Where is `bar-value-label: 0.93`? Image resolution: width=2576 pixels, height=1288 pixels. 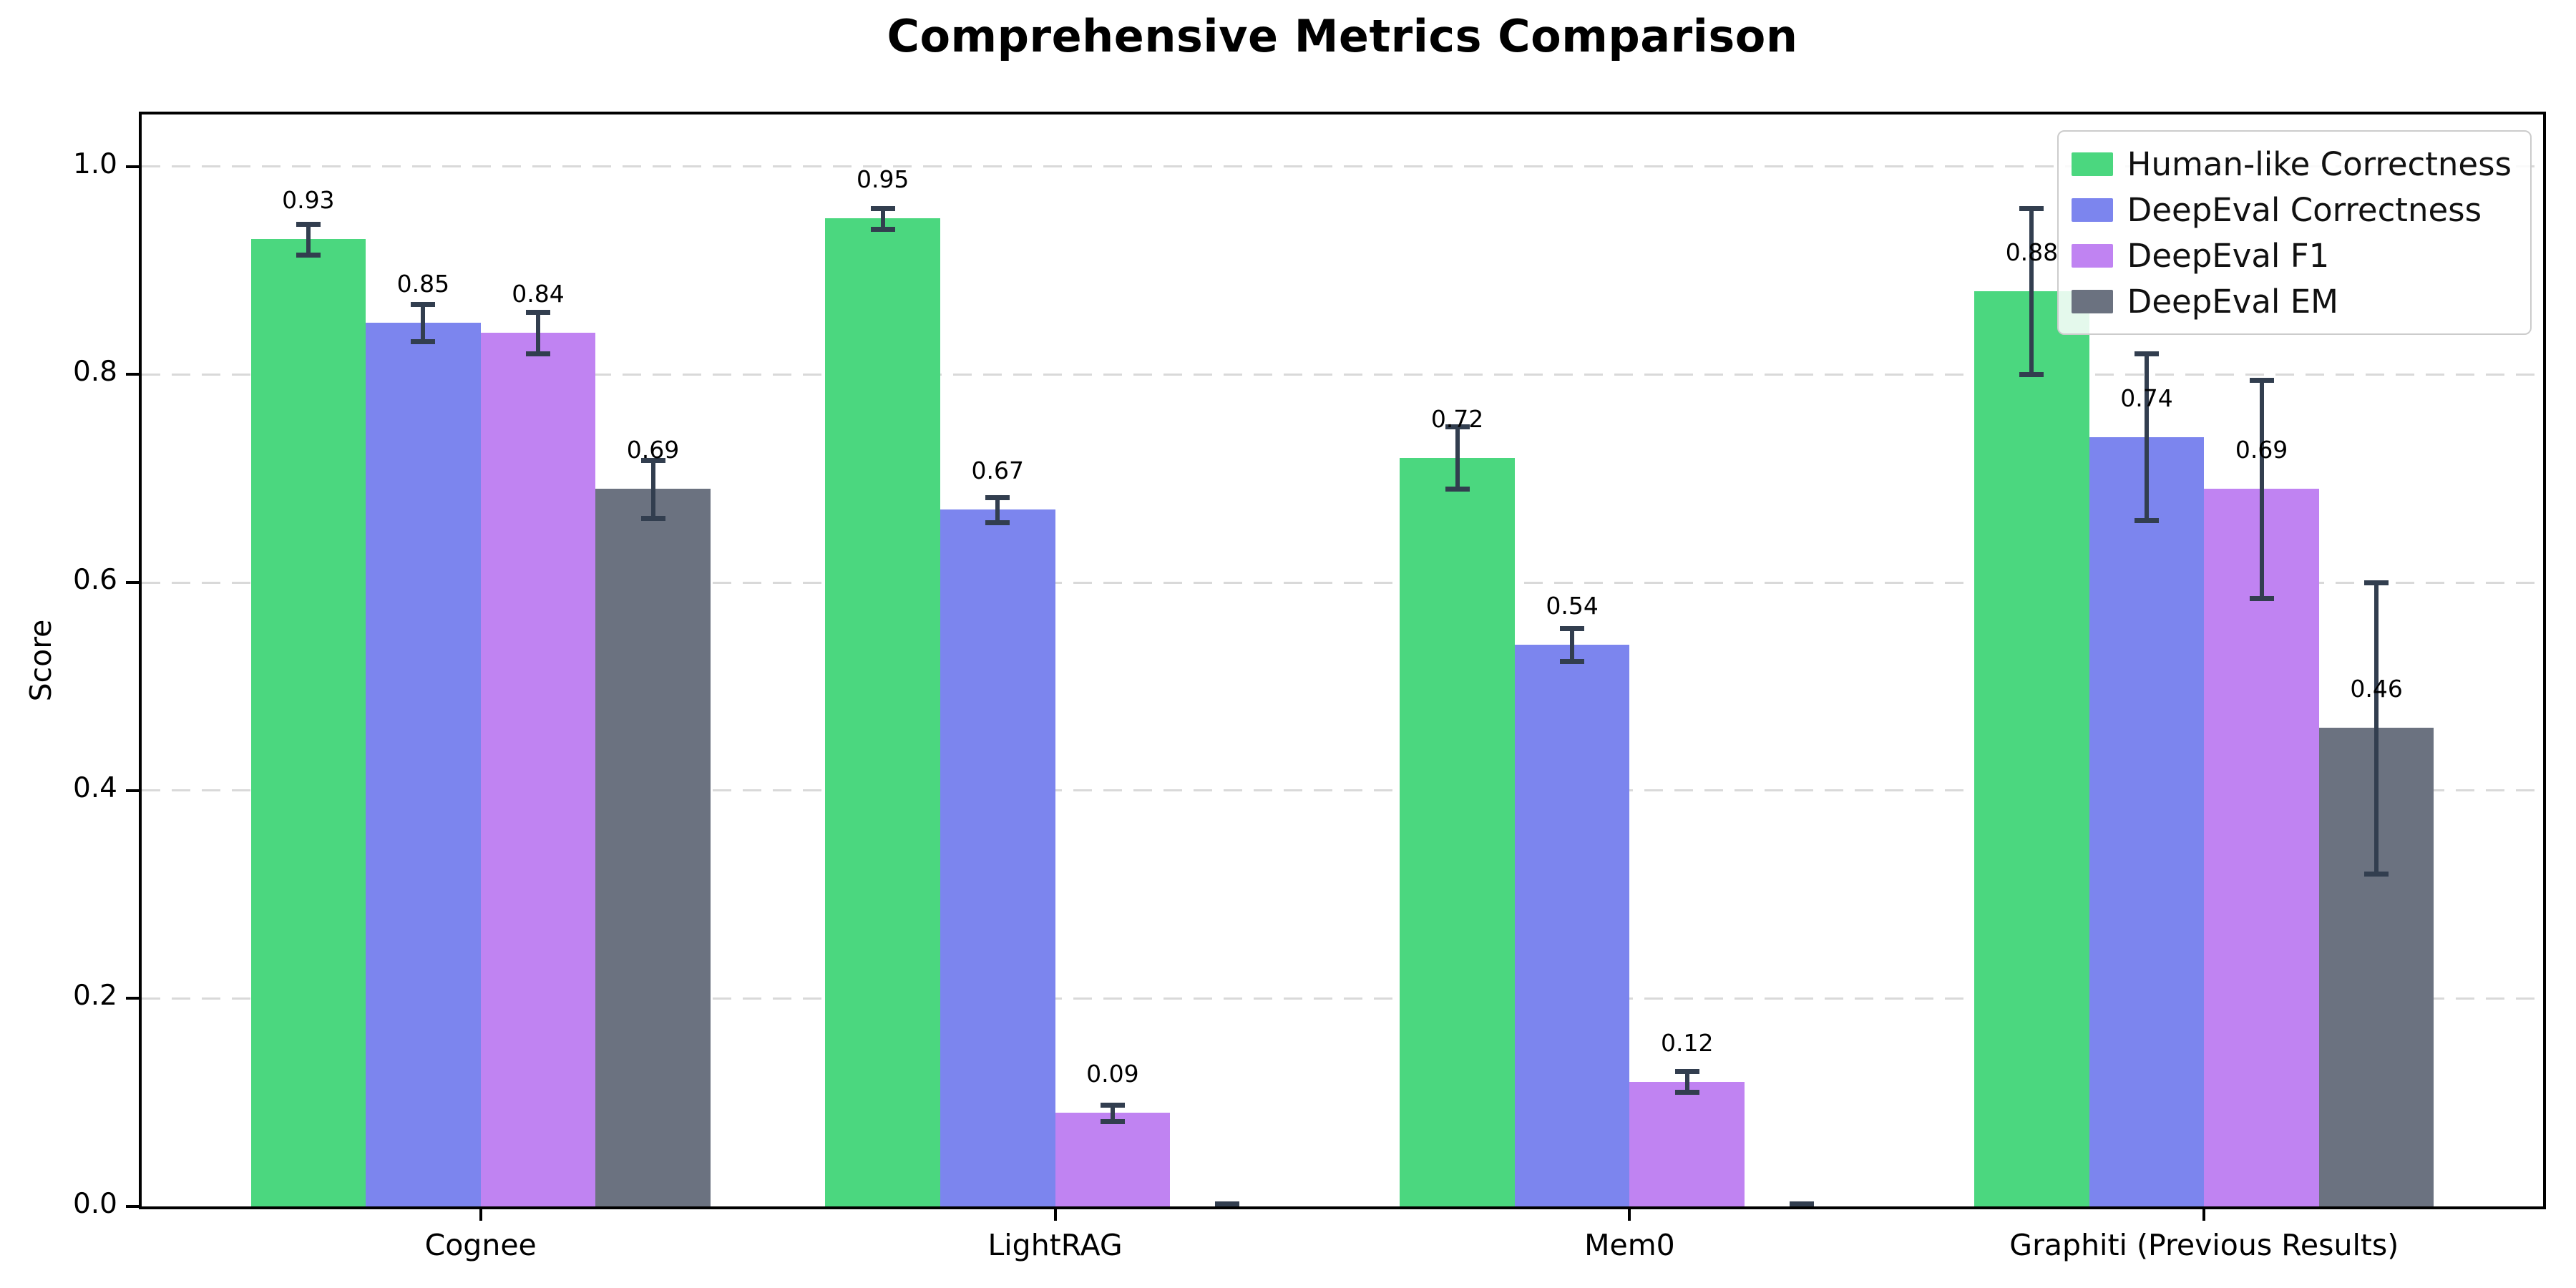
bar-value-label: 0.93 is located at coordinates (308, 200).